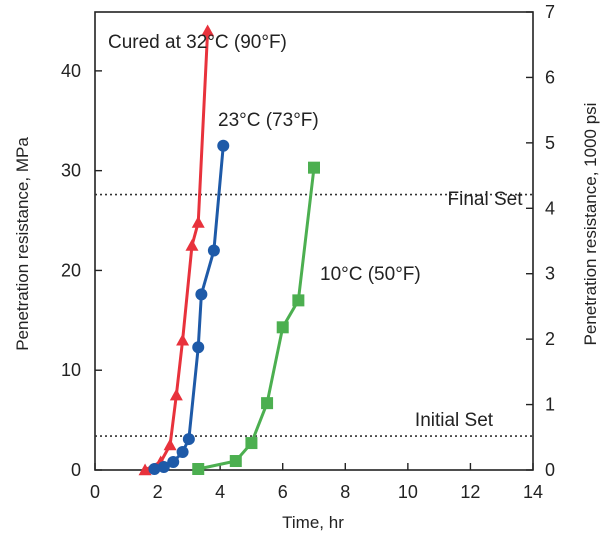 The image size is (603, 538). What do you see at coordinates (22, 244) in the screenshot?
I see `y-axis-title: Penetration resistance, MPa` at bounding box center [22, 244].